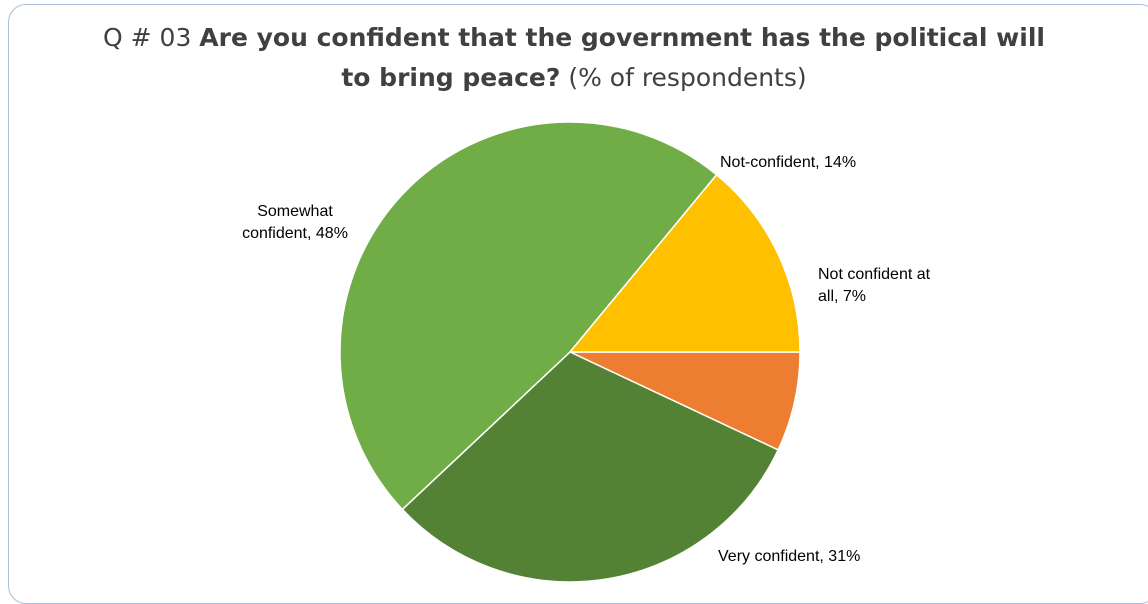  I want to click on data-label-not-confident-at-all: Not confident at all, 7%, so click(874, 285).